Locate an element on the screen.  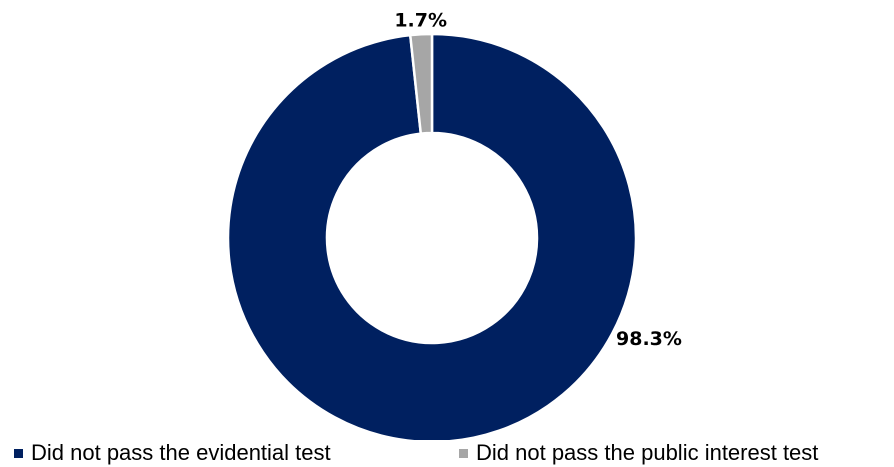
legend-item-public-interest: Did not pass the public interest test is located at coordinates (638, 453).